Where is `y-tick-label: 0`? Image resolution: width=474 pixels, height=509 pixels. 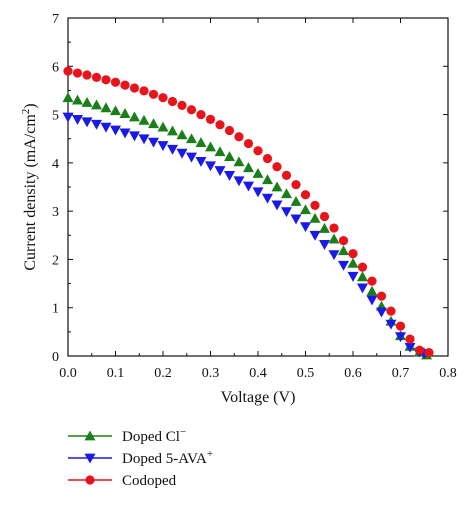 y-tick-label: 0 is located at coordinates (55, 357).